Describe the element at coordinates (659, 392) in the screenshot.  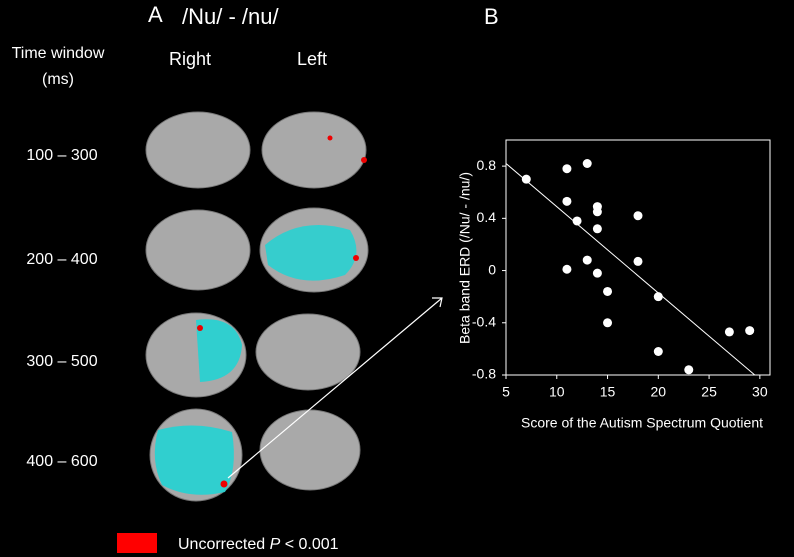
I see `x-tick-label: 20` at that location.